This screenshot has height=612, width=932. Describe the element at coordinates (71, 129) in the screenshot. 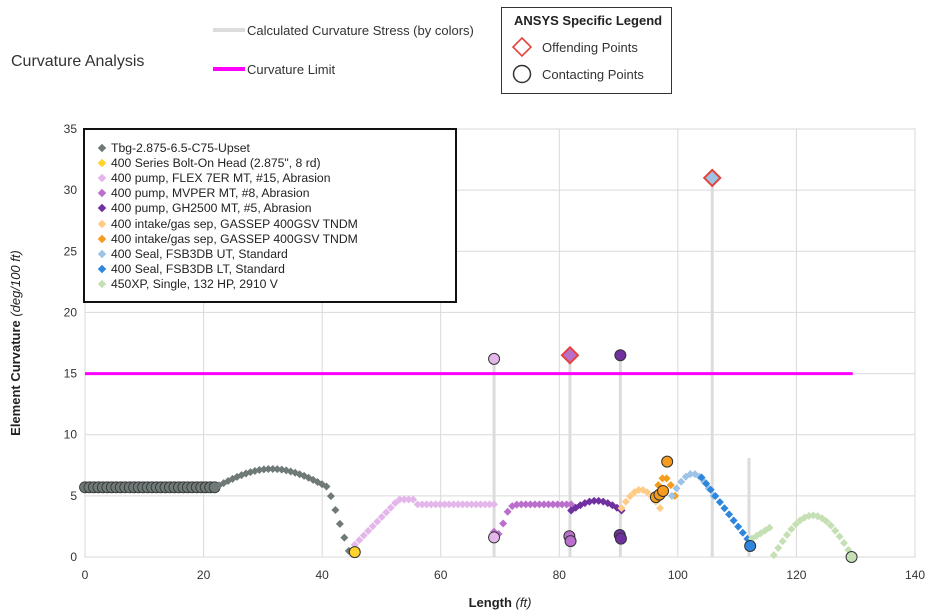

I see `y-tick-label: 35` at that location.